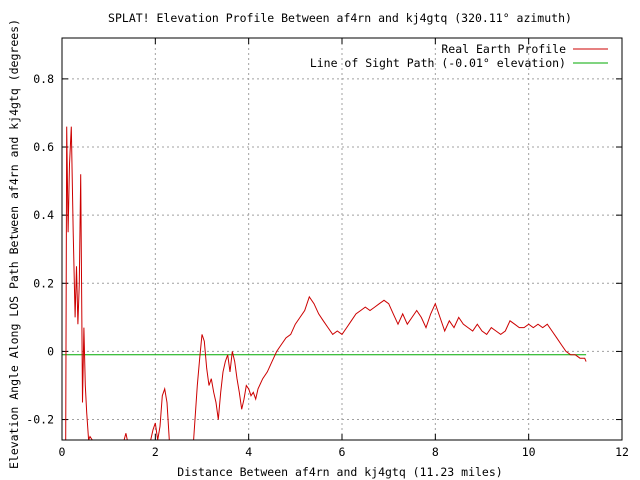 The height and width of the screenshot is (480, 640). Describe the element at coordinates (43, 79) in the screenshot. I see `y-tick-label: 0.8` at that location.